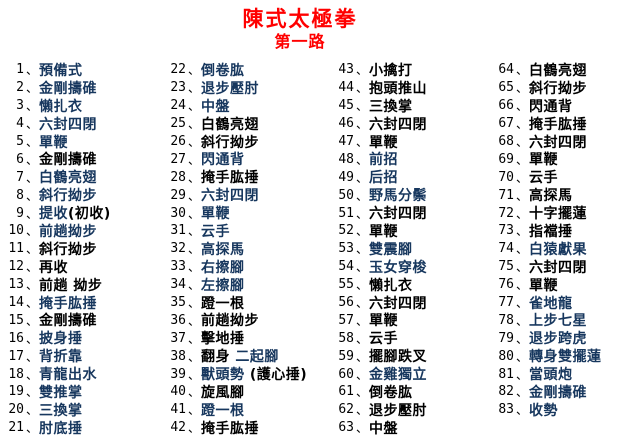 Image resolution: width=625 pixels, height=440 pixels. I want to click on movement-name: 雙震腳, so click(391, 249).